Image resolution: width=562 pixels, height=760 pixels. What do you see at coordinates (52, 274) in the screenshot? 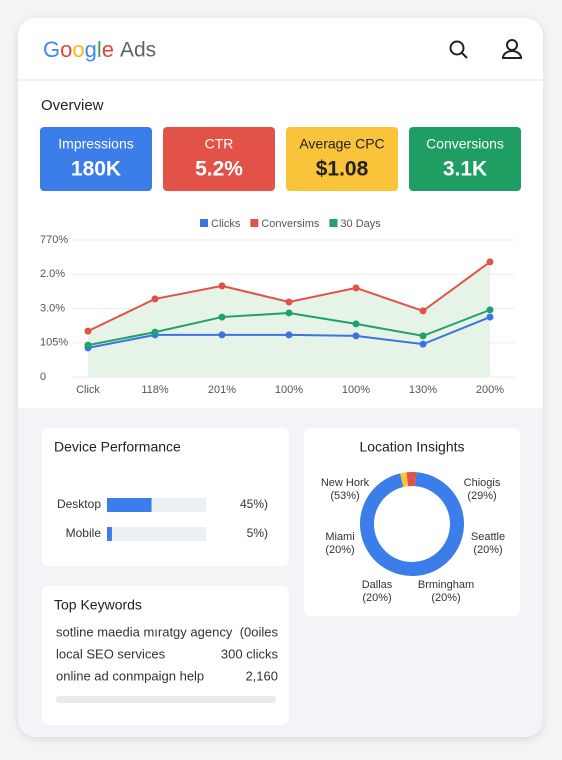
I see `y-tick-label: 2.0%` at bounding box center [52, 274].